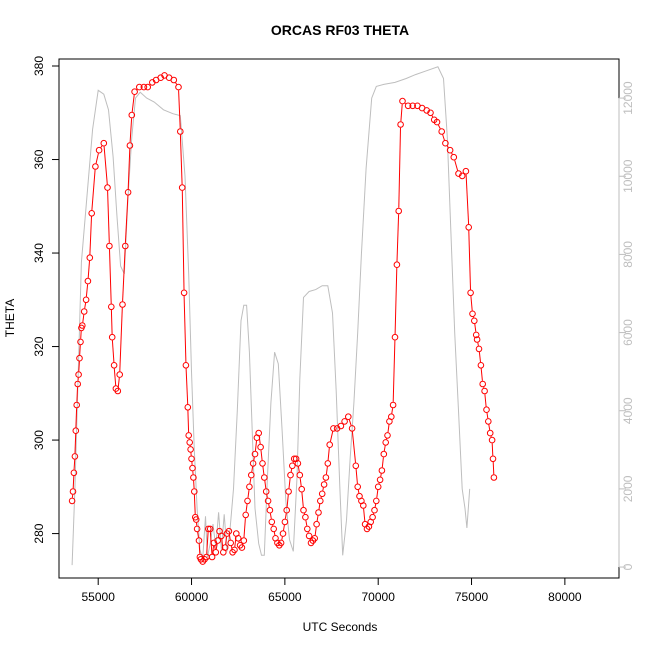  Describe the element at coordinates (99, 597) in the screenshot. I see `x-tick-label: 55000` at that location.